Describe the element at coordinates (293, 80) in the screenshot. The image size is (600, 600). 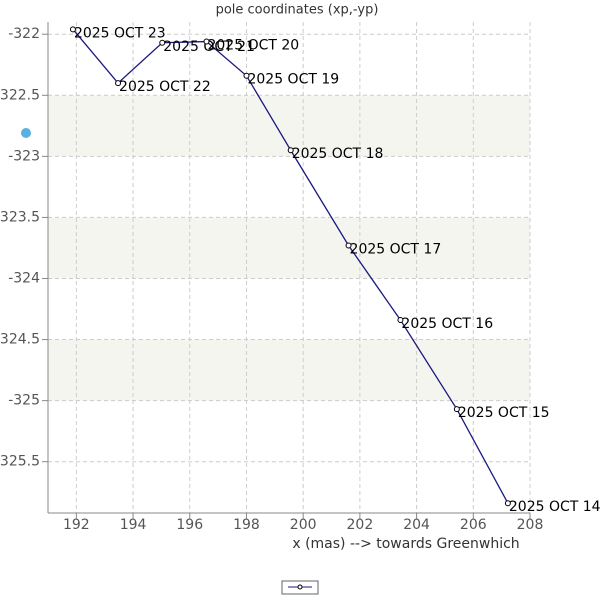
I see `point-label: 2025 OCT 19` at that location.